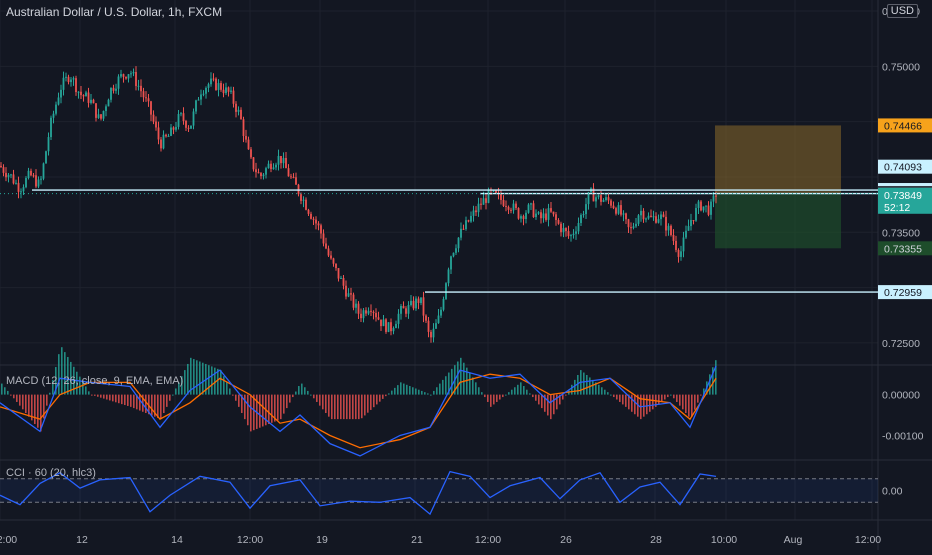  What do you see at coordinates (903, 293) in the screenshot?
I see `level-price-badge: 0.72959` at bounding box center [903, 293].